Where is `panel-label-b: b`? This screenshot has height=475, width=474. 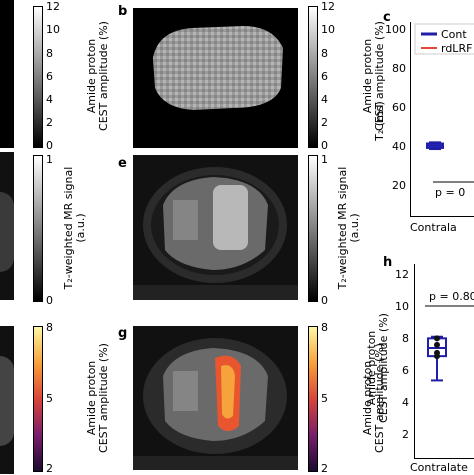
panel-label-b: b is located at coordinates (123, 11).